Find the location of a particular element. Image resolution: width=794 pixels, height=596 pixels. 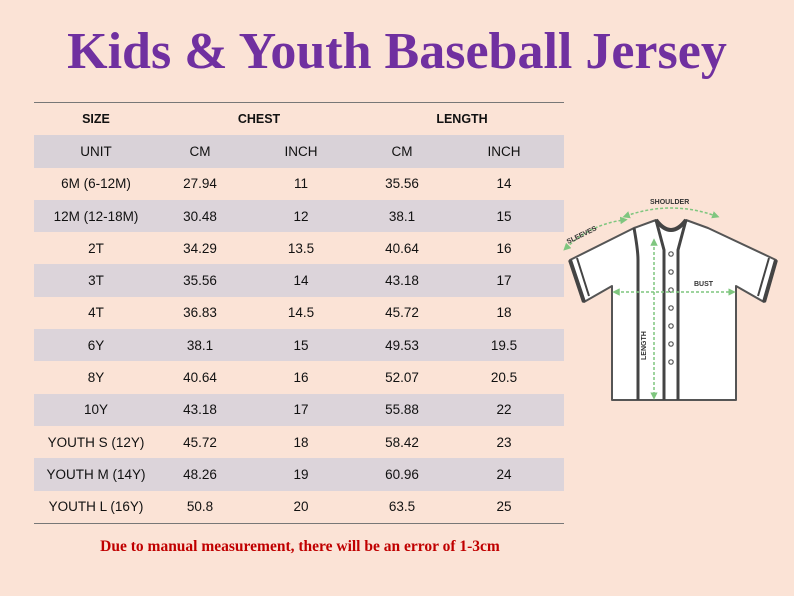

cell-chest-inch: 15 is located at coordinates (301, 345).